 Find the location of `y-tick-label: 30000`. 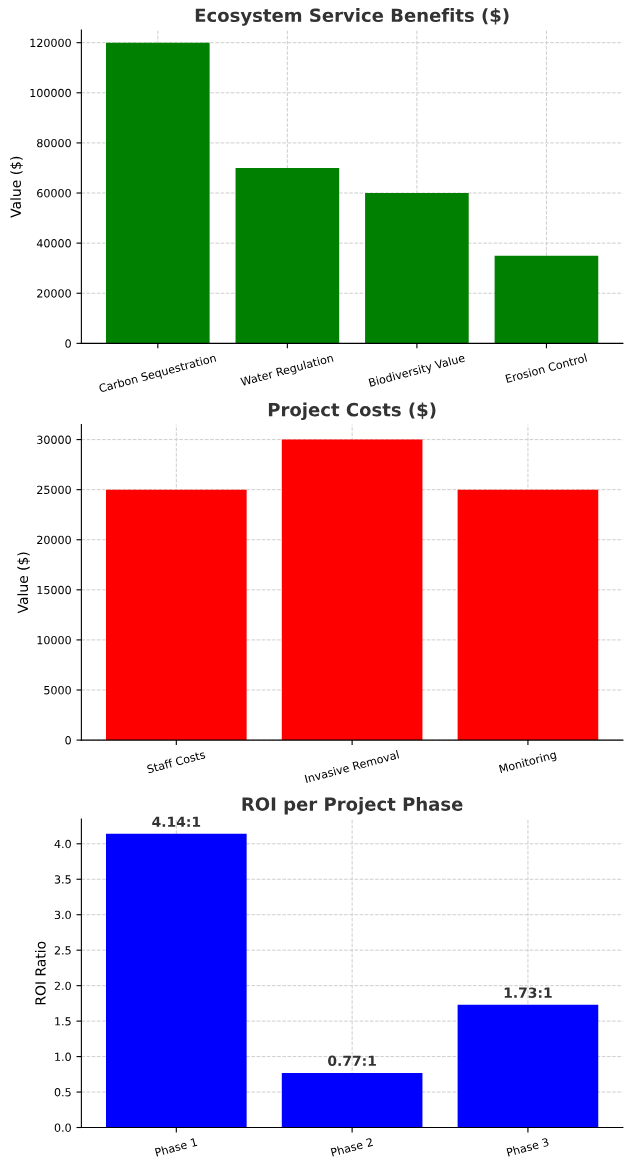

y-tick-label: 30000 is located at coordinates (54, 439).